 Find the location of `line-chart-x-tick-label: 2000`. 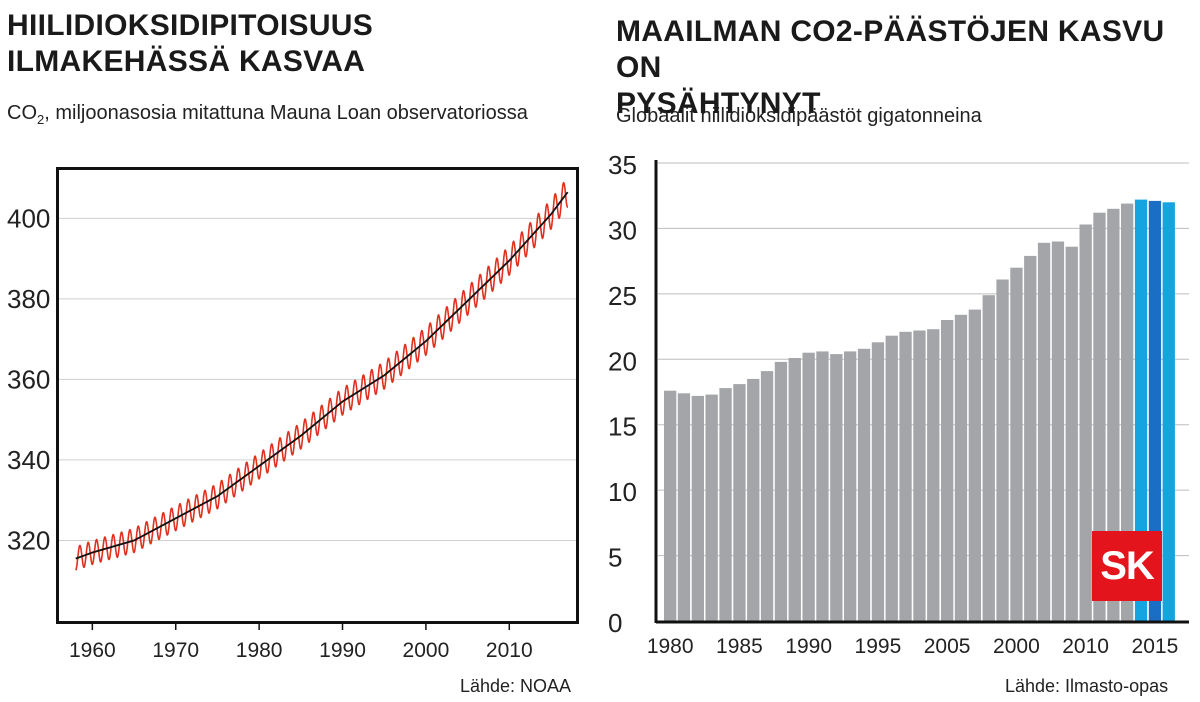

line-chart-x-tick-label: 2000 is located at coordinates (426, 650).